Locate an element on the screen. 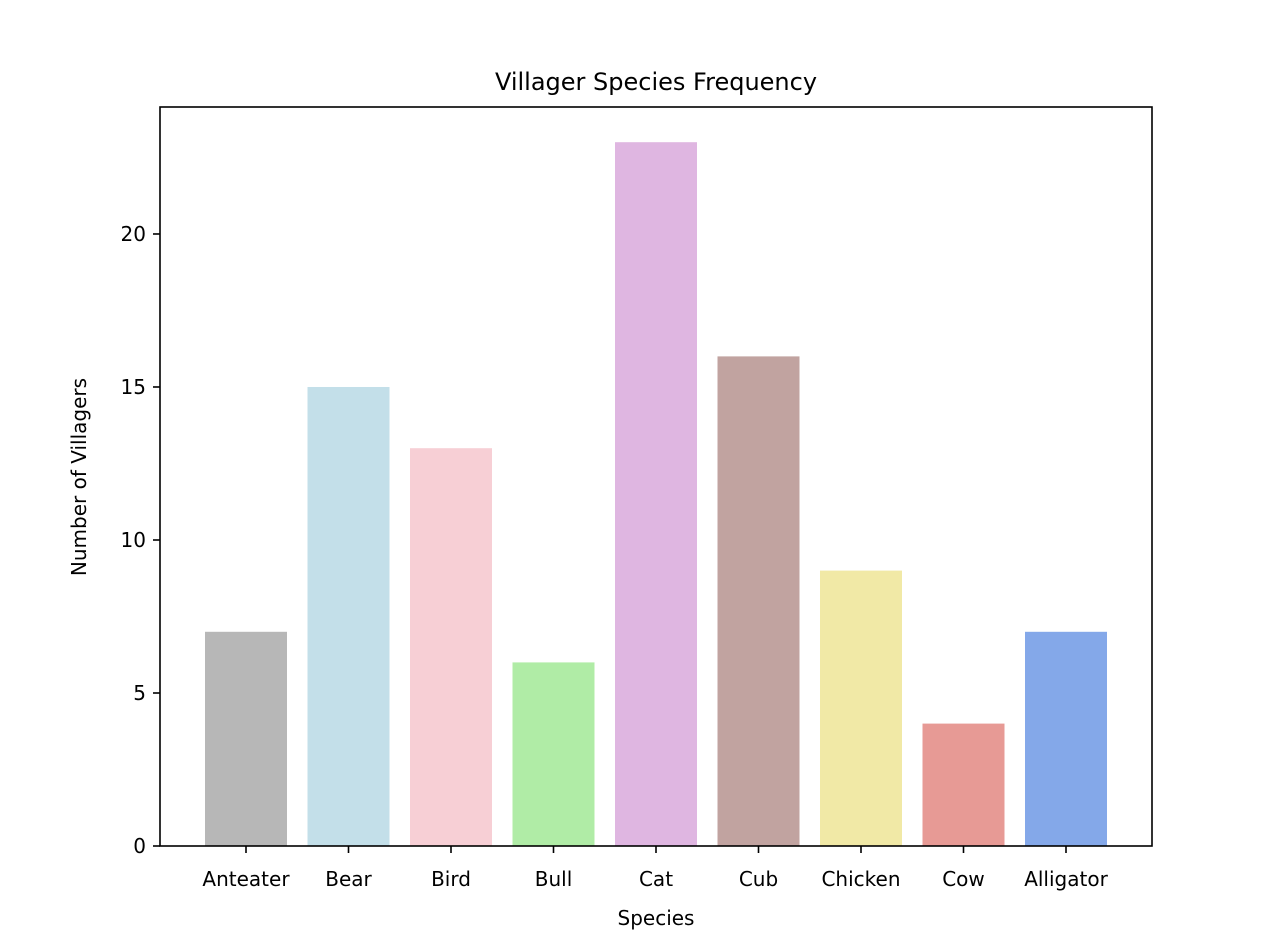 Image resolution: width=1272 pixels, height=952 pixels. bar-bull is located at coordinates (553, 754).